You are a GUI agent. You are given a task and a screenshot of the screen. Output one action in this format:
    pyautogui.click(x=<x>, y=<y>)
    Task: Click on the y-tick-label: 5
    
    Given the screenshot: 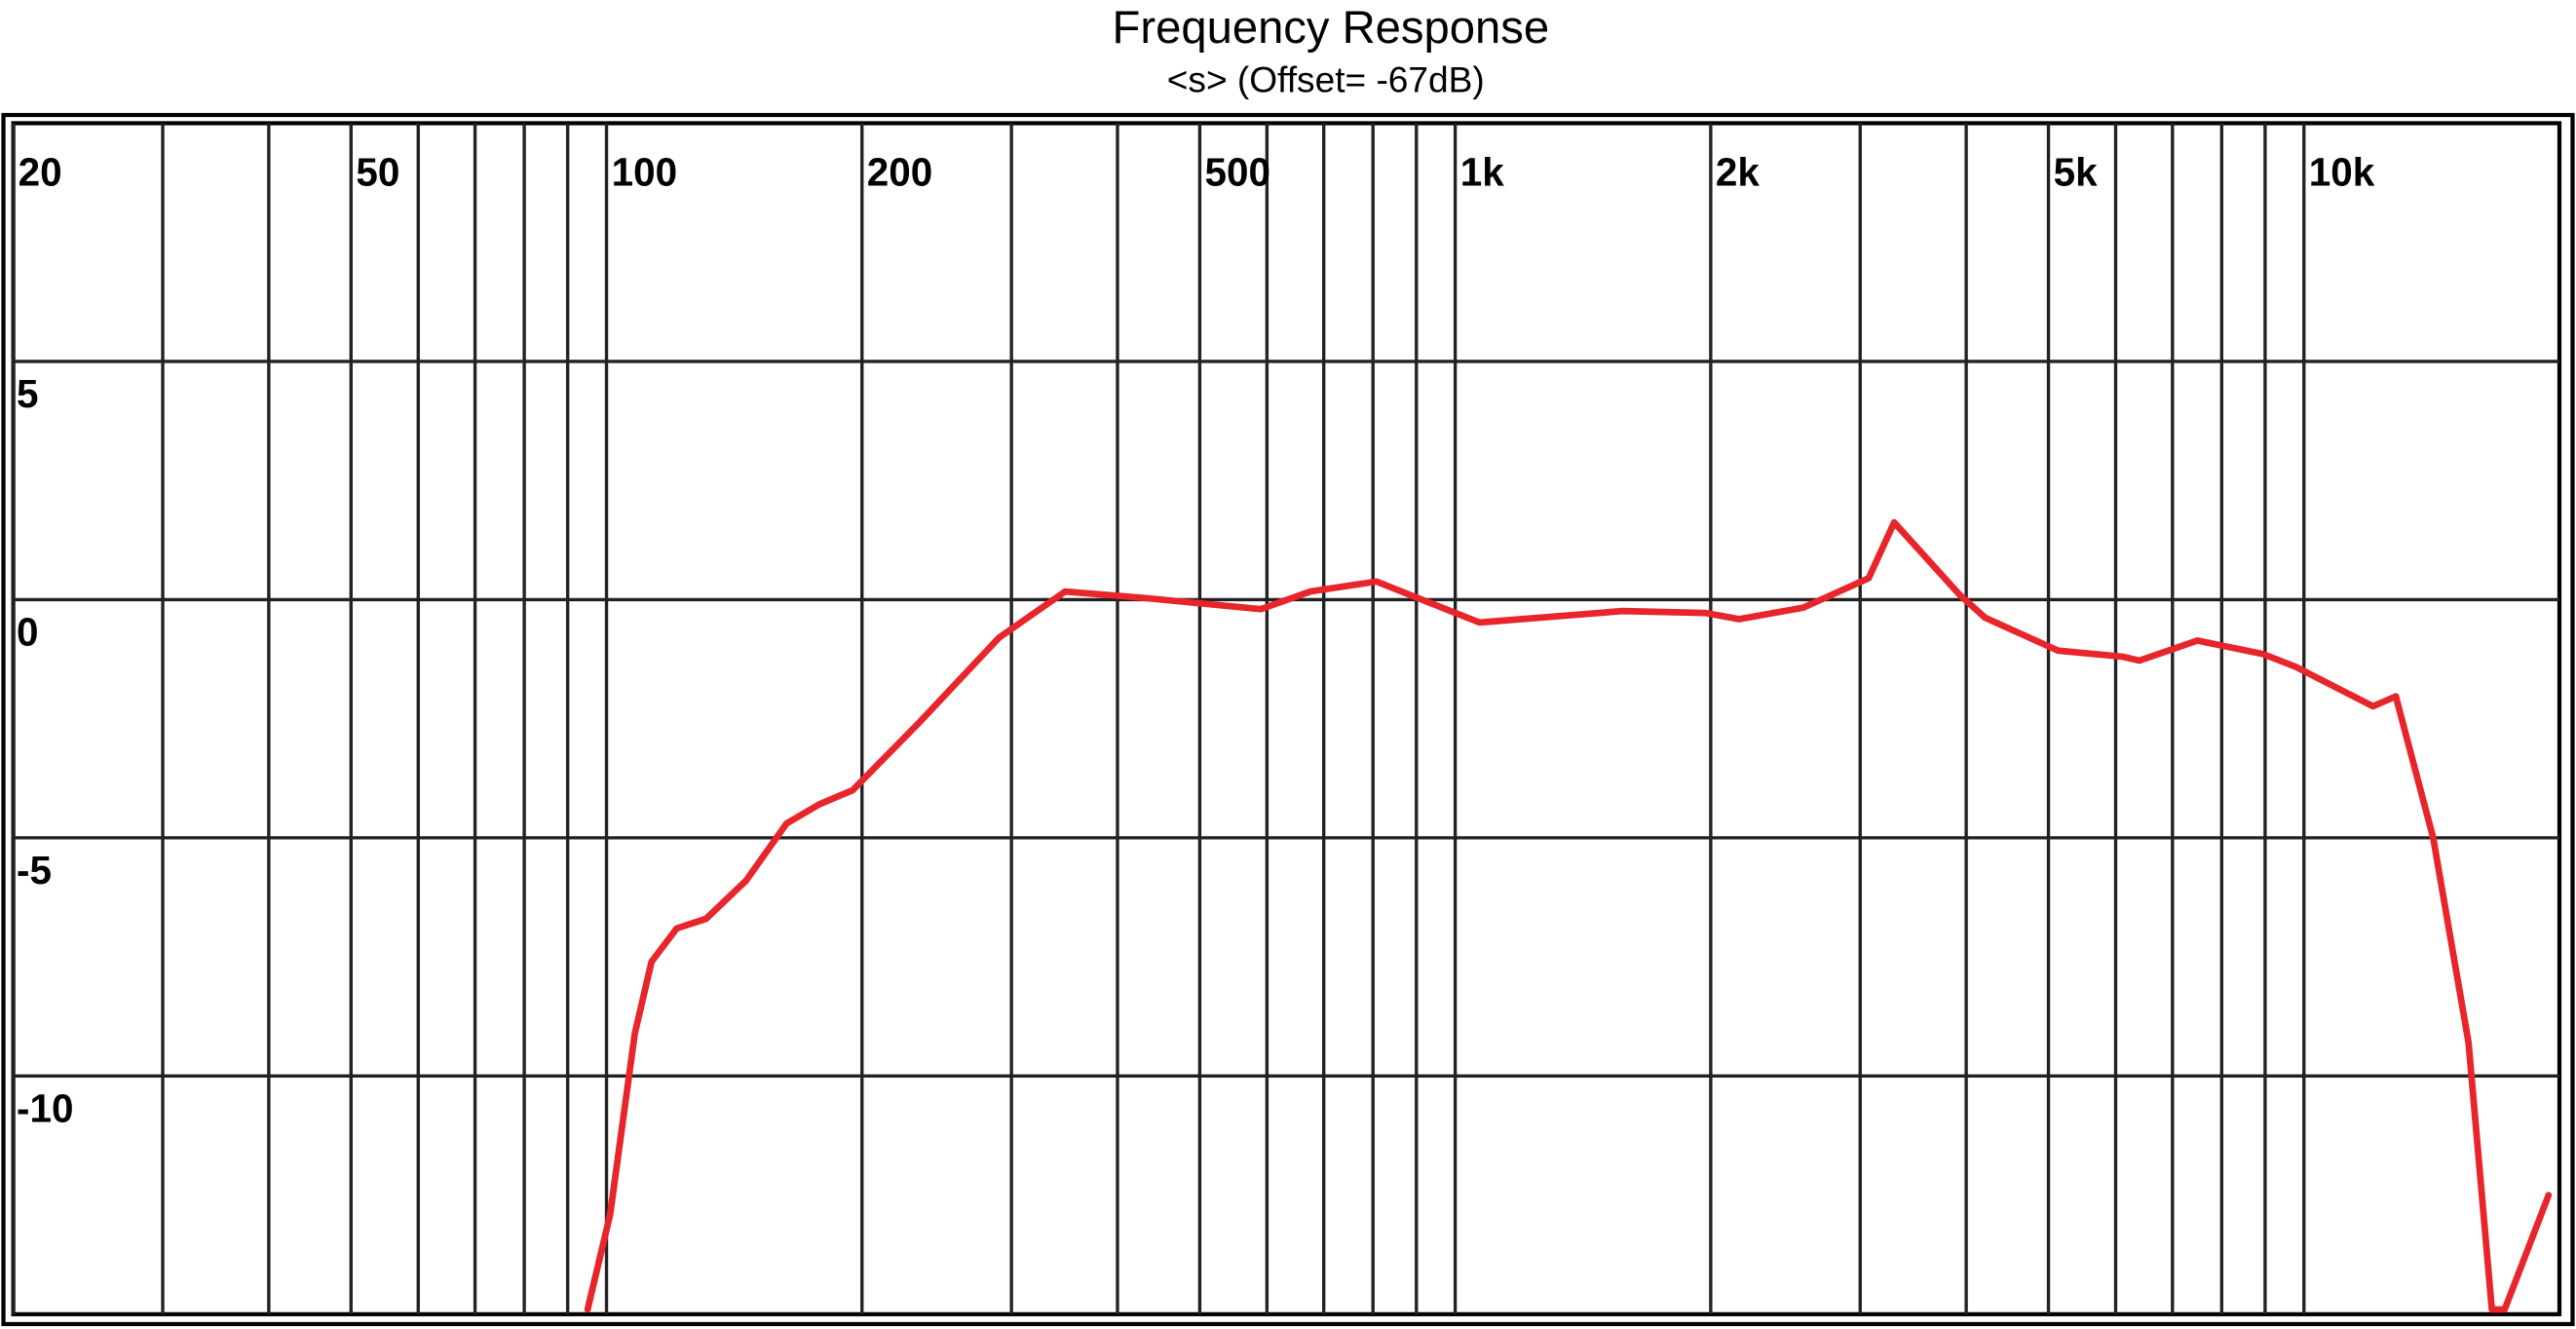 What is the action you would take?
    pyautogui.click(x=28, y=394)
    